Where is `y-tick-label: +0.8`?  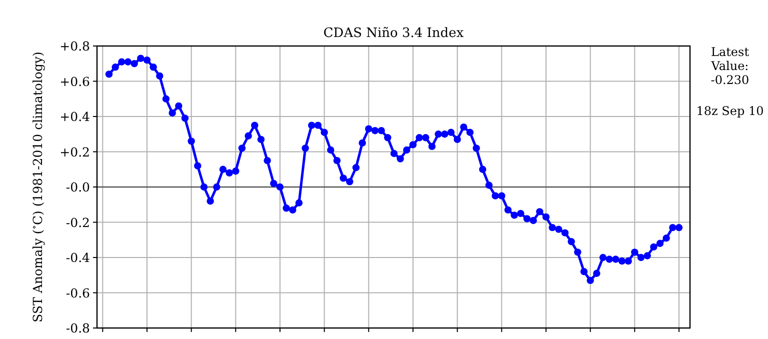
y-tick-label: +0.8 is located at coordinates (75, 46).